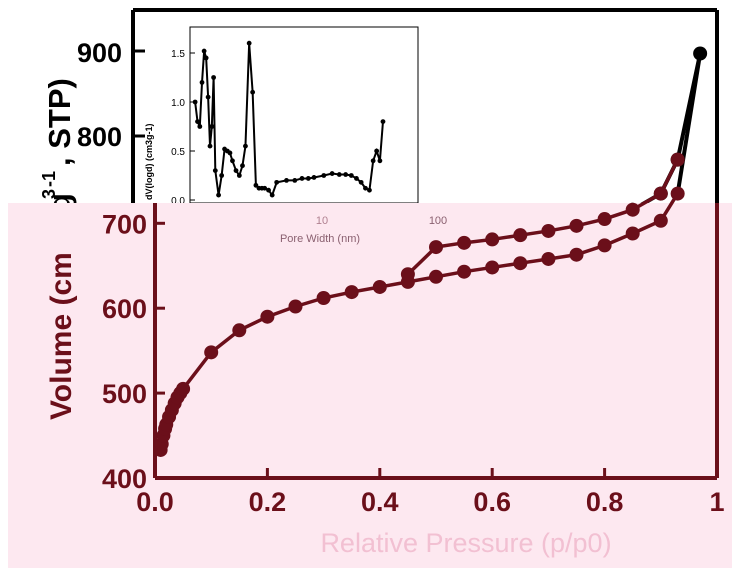  What do you see at coordinates (178, 201) in the screenshot?
I see `inset-y-tick-label: 0.0` at bounding box center [178, 201].